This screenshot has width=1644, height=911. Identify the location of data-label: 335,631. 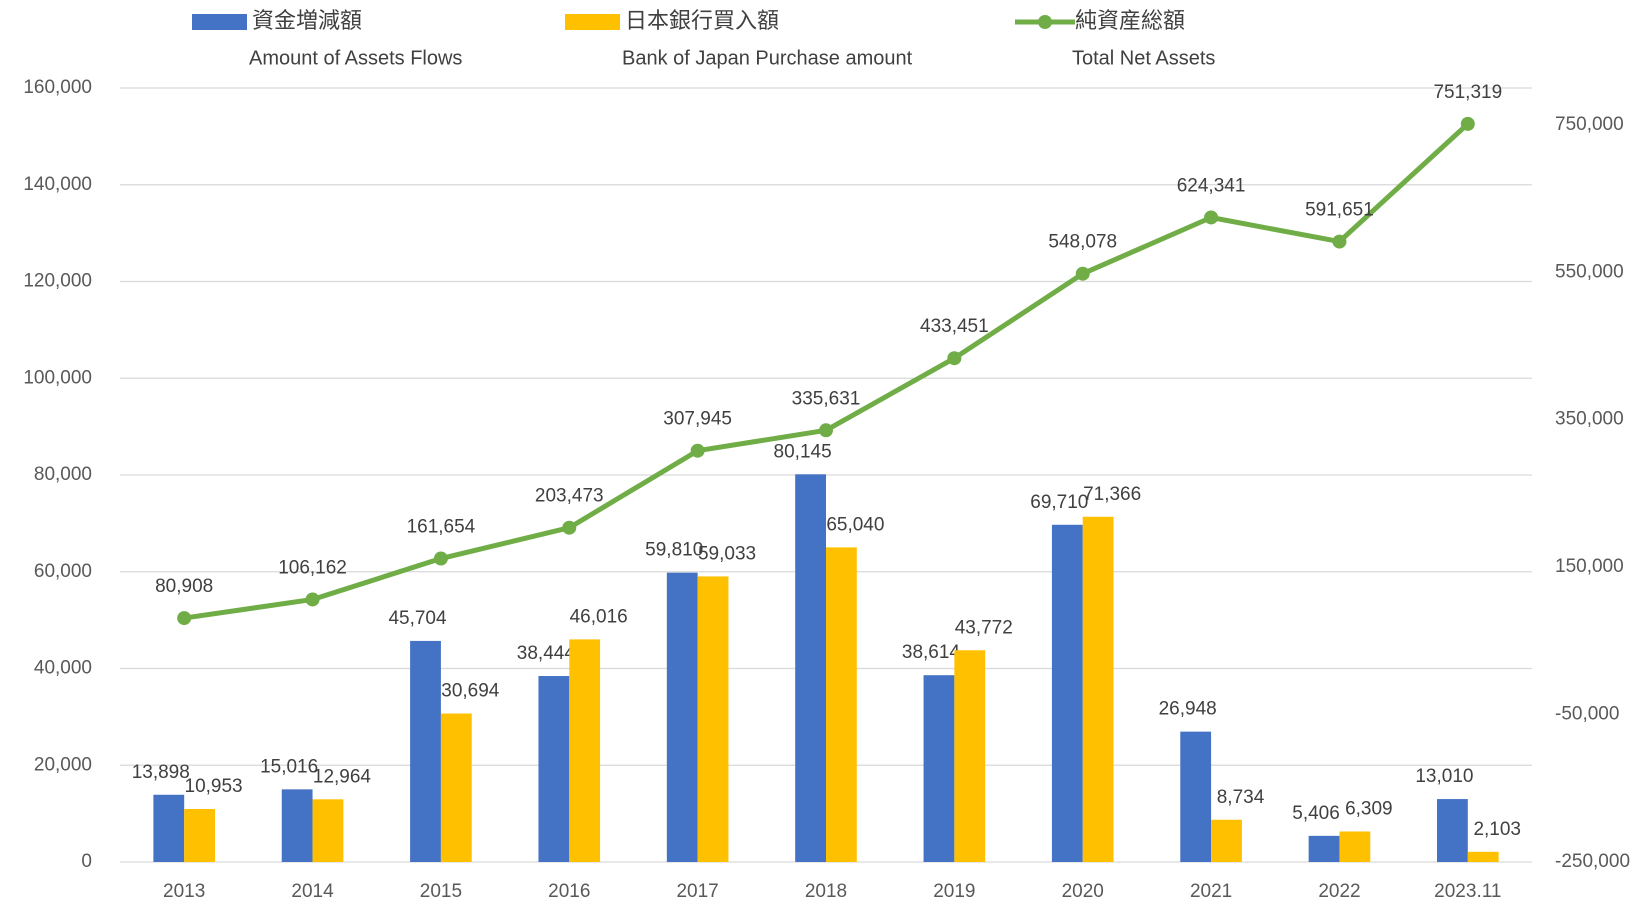
(826, 398).